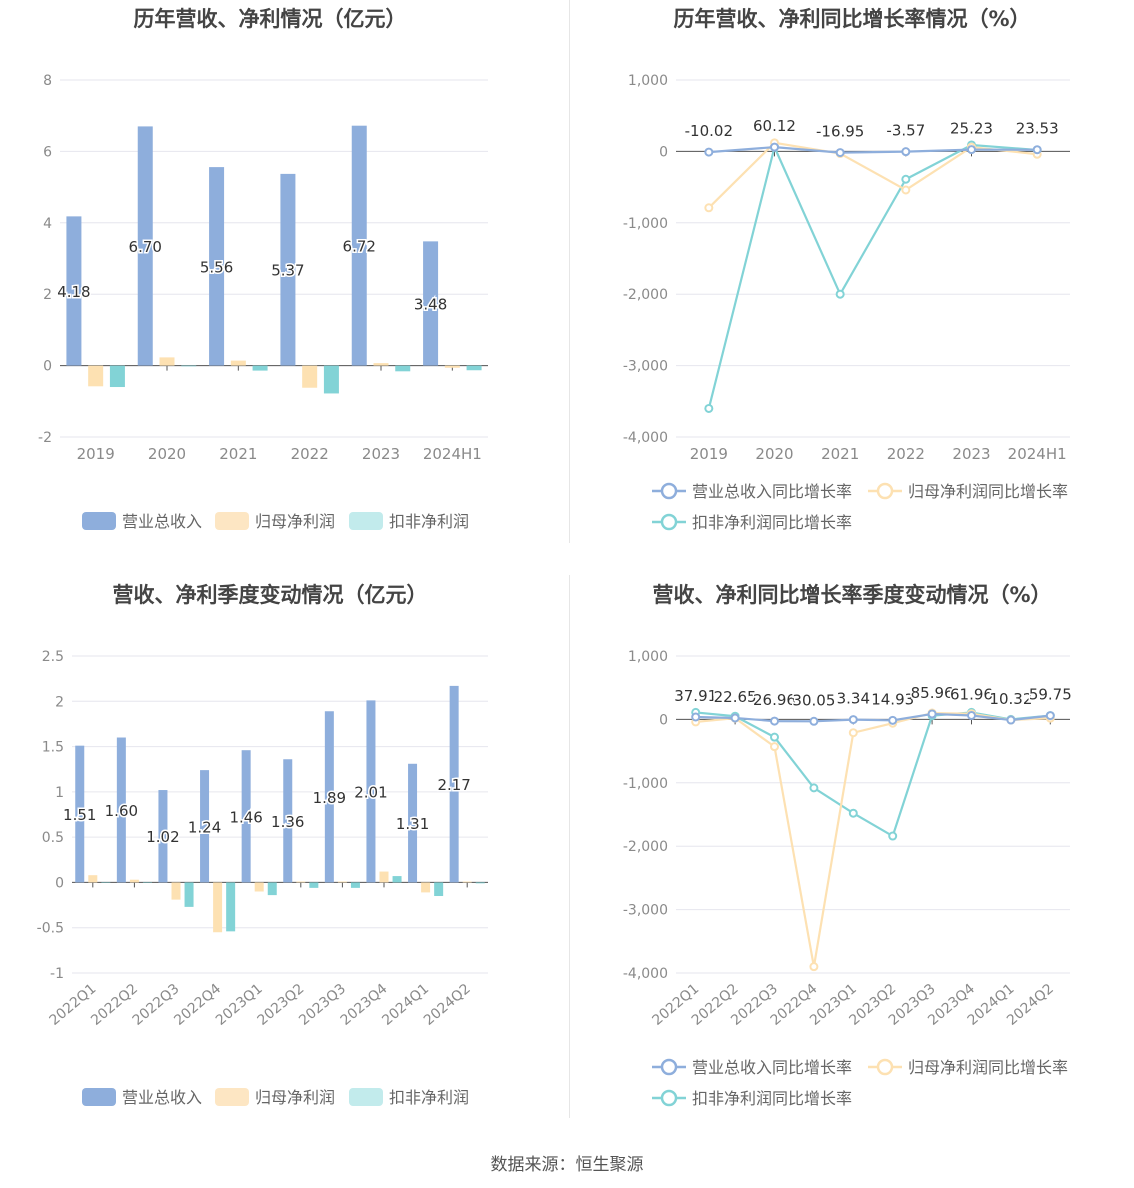  What do you see at coordinates (47, 81) in the screenshot?
I see `y-tick-label: 8` at bounding box center [47, 81].